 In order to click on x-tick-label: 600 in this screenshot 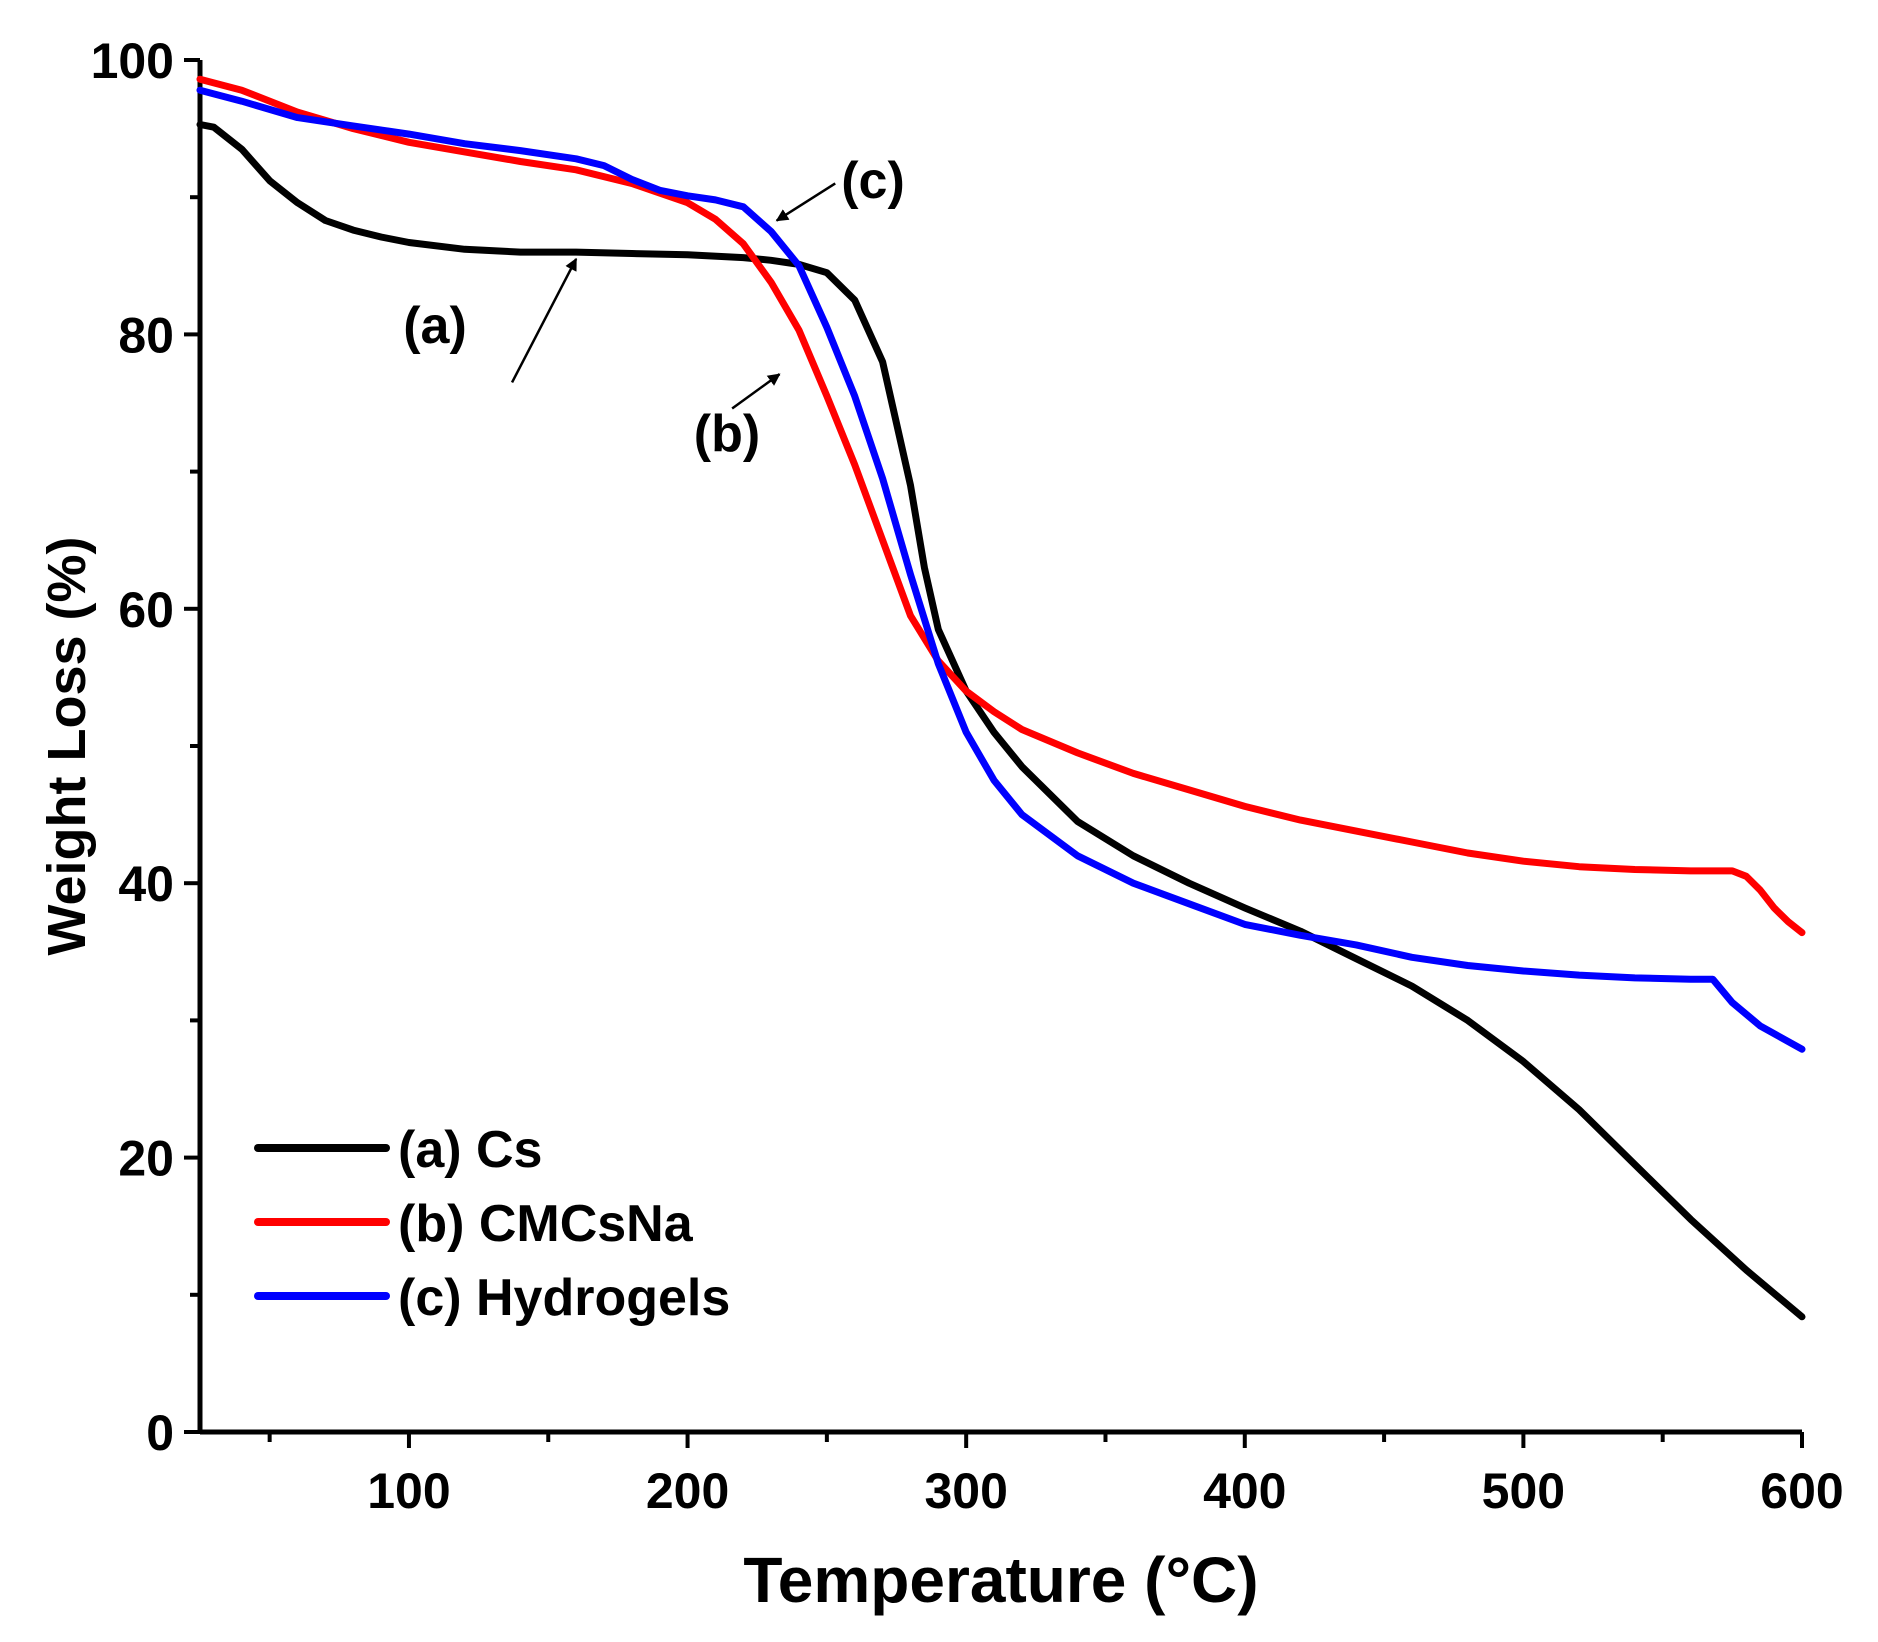, I will do `click(1801, 1491)`.